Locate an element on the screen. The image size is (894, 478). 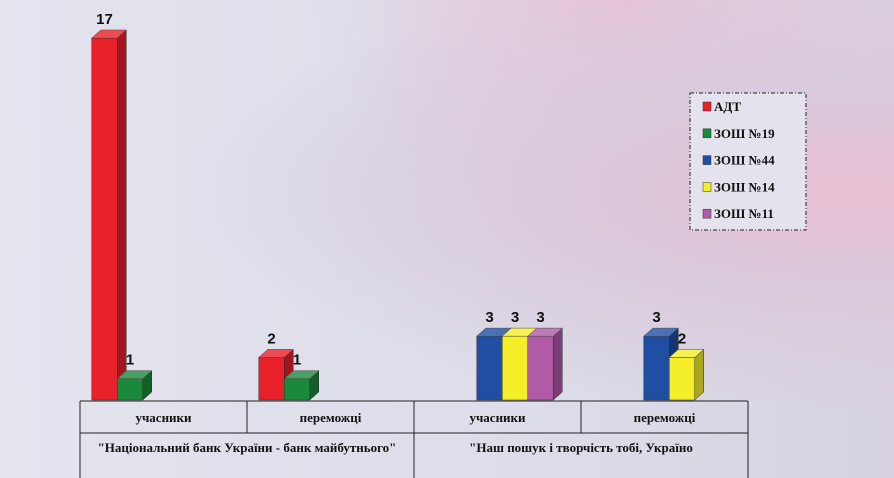
legend-box is located at coordinates (748, 161).